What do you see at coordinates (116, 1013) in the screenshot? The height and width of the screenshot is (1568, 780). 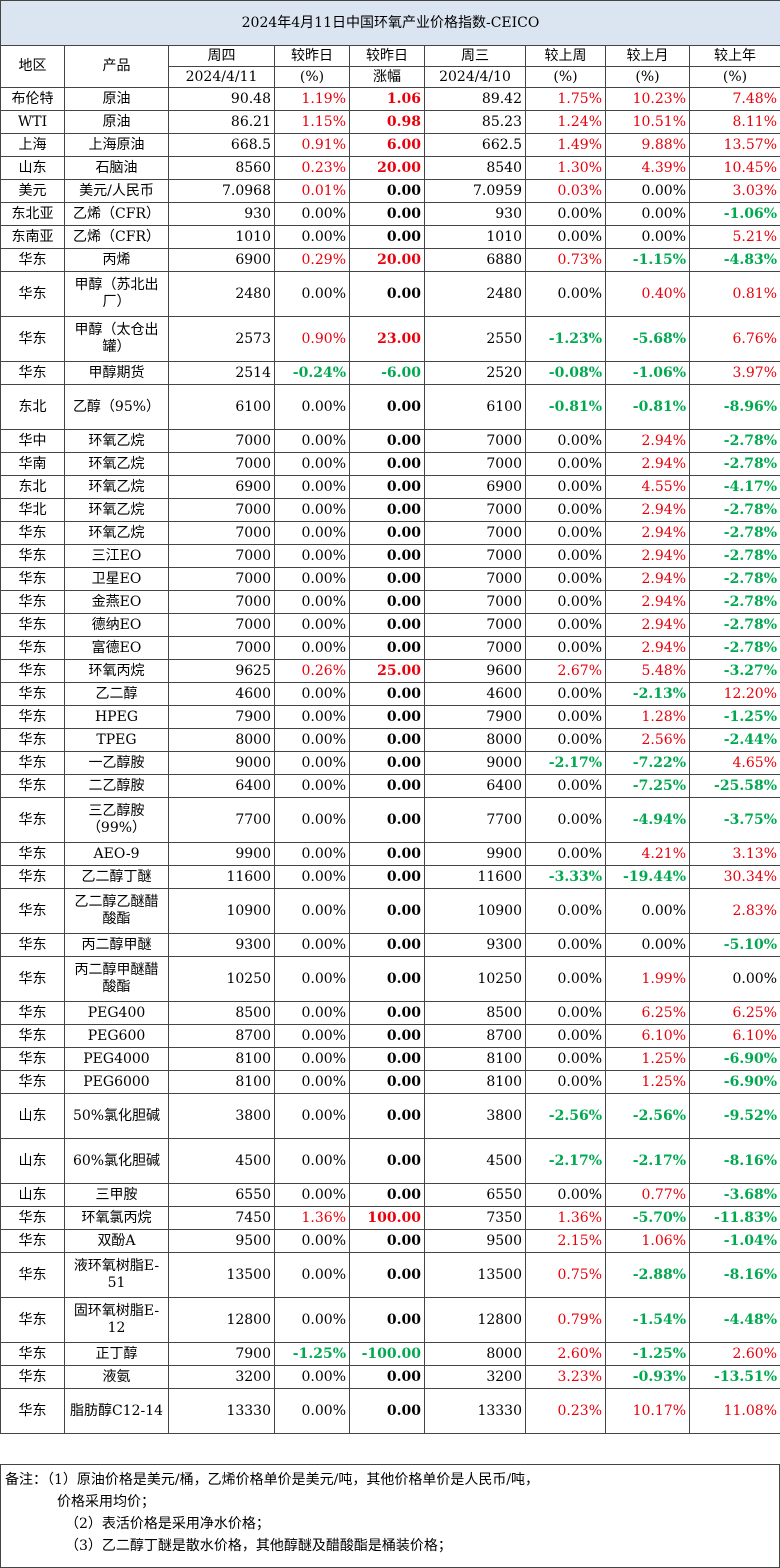 I see `cell-product: PEG400` at bounding box center [116, 1013].